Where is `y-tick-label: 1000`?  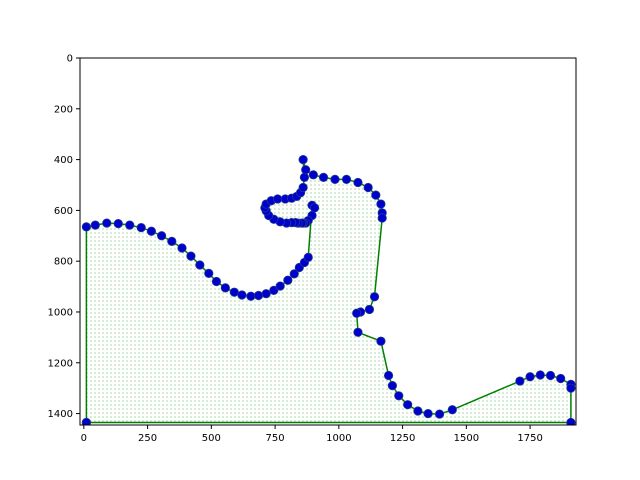
y-tick-label: 1000 is located at coordinates (60, 312).